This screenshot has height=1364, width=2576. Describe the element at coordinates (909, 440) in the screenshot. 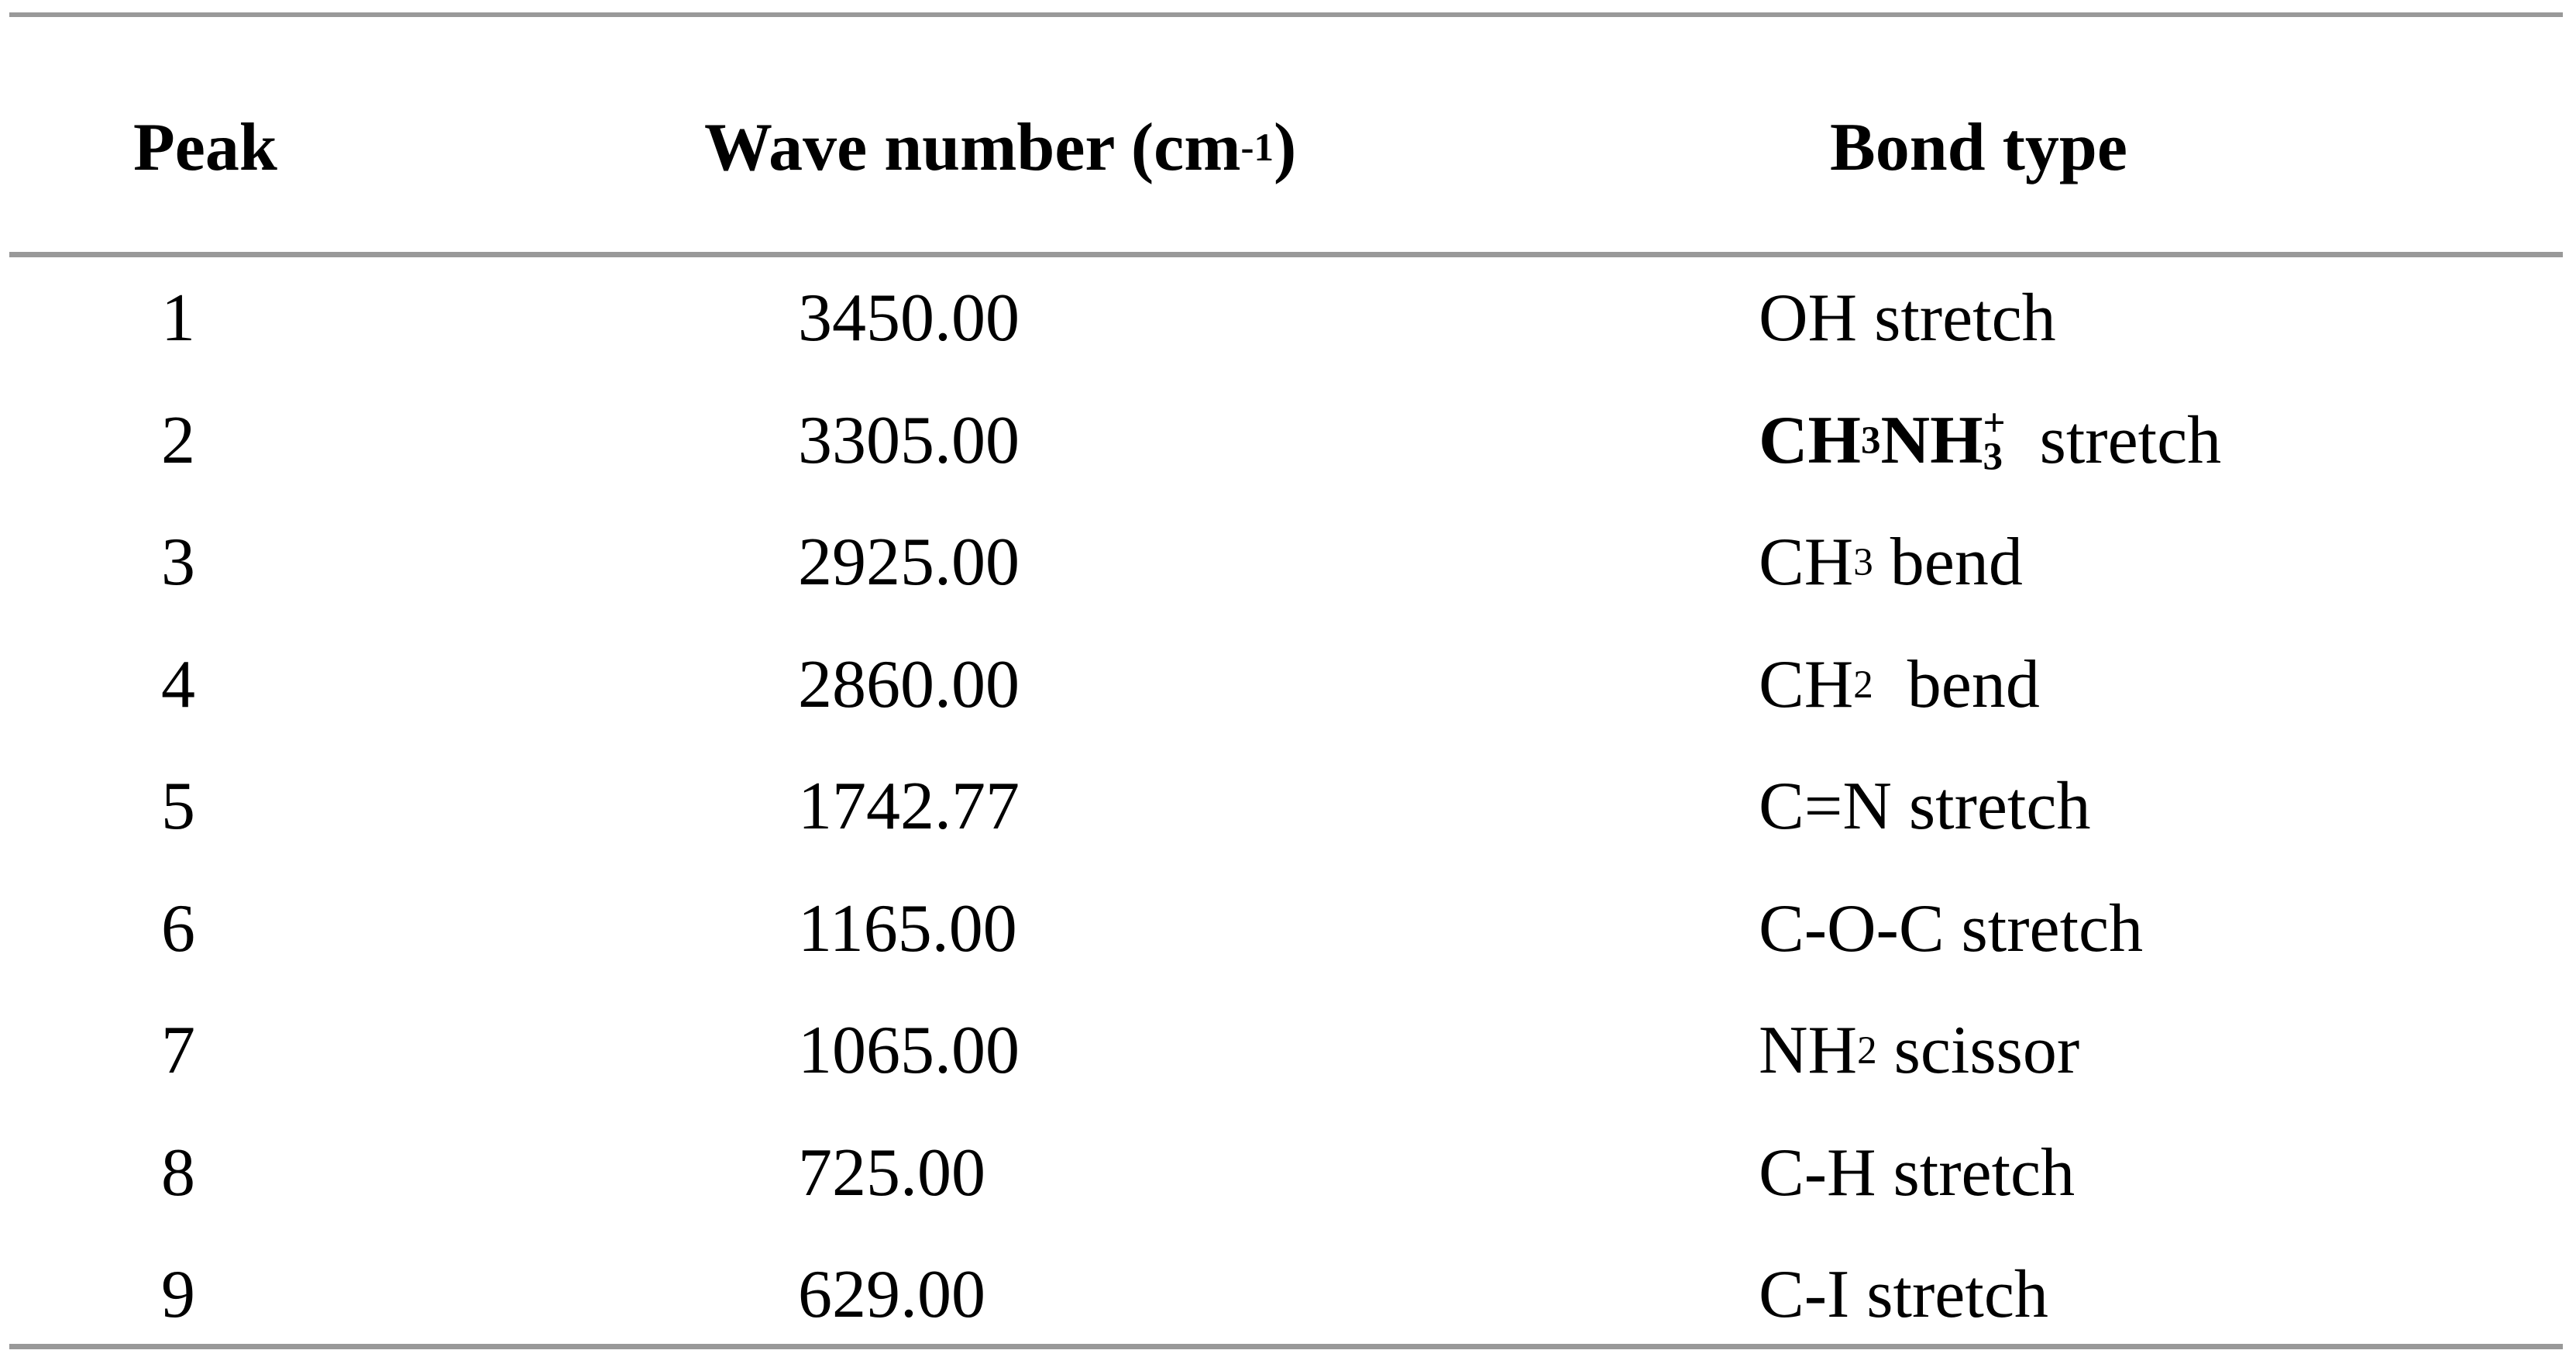

I see `wave-number-cell: 3305.00` at that location.